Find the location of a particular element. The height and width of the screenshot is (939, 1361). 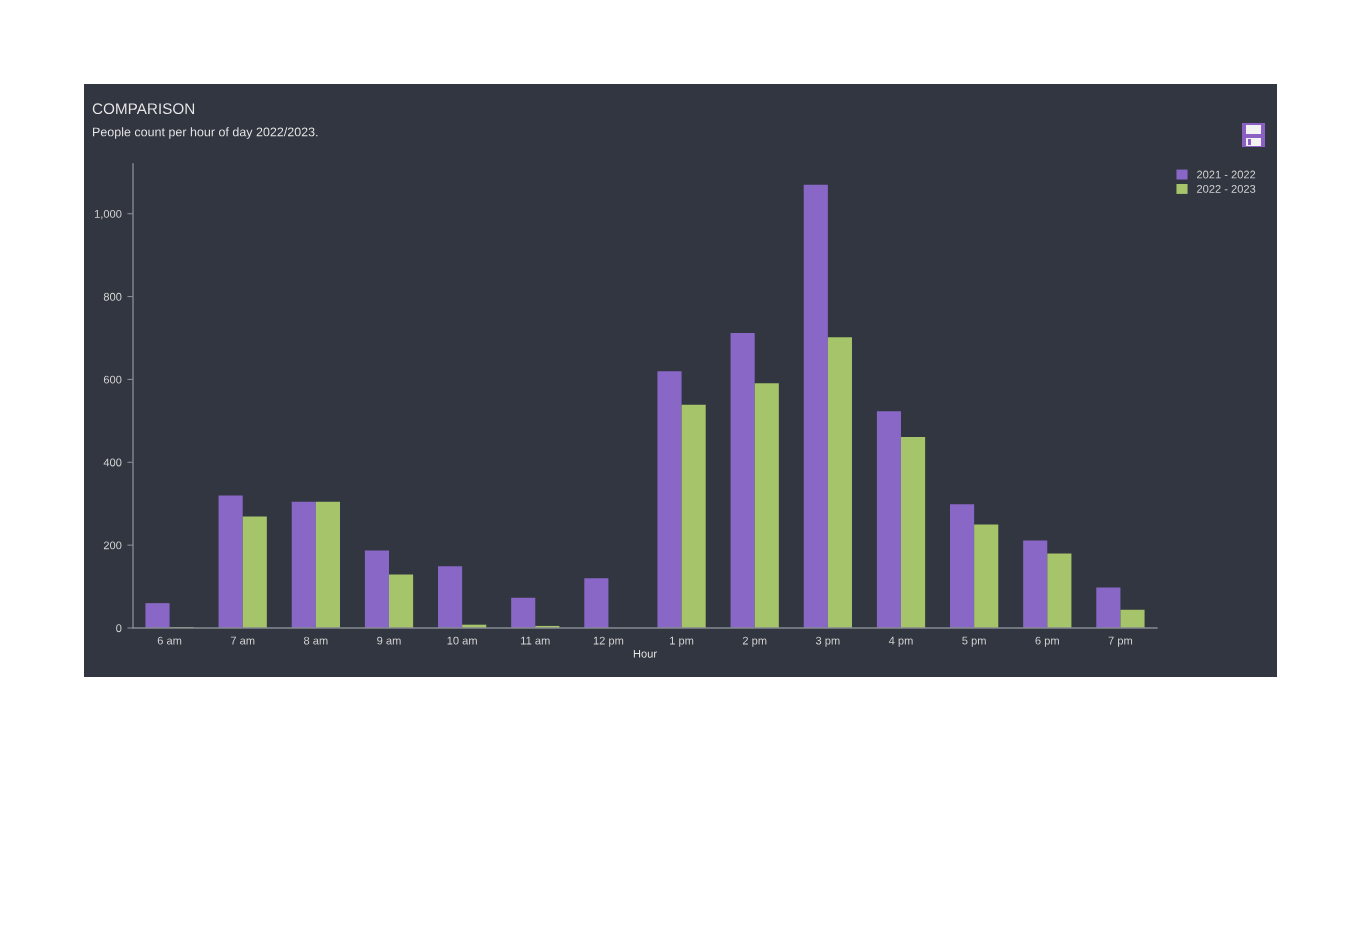

chart-title: COMPARISON is located at coordinates (143, 109).